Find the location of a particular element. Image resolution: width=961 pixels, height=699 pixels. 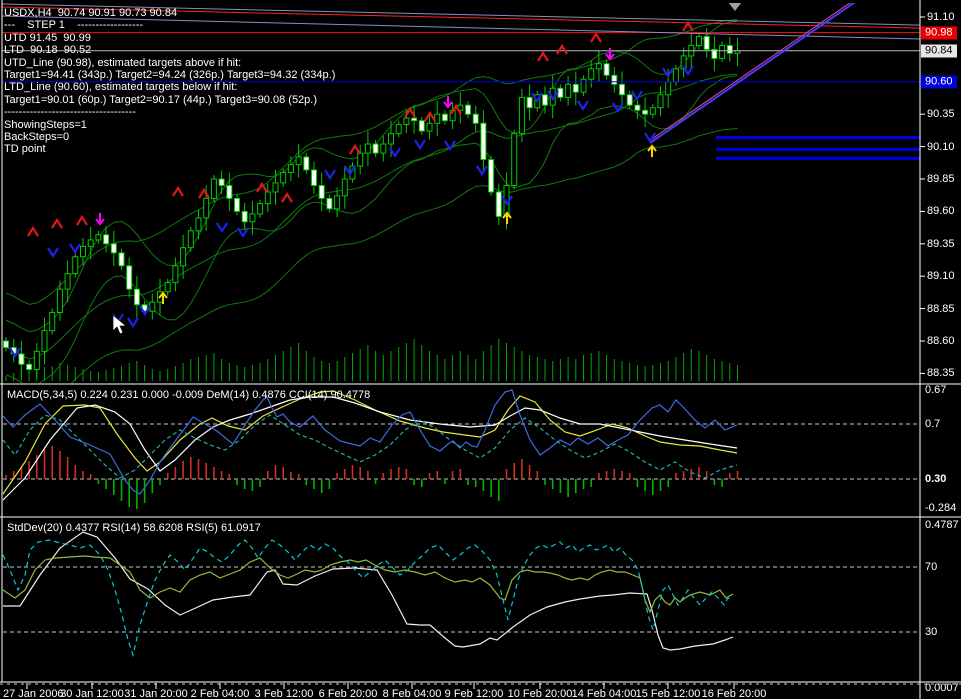

level-label: 30 is located at coordinates (931, 632).